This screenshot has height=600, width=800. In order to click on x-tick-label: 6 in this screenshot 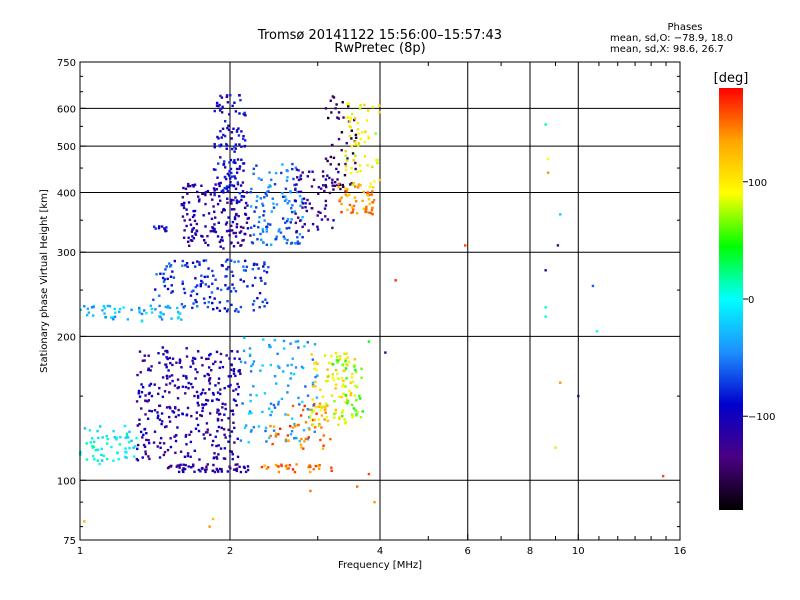, I will do `click(468, 551)`.